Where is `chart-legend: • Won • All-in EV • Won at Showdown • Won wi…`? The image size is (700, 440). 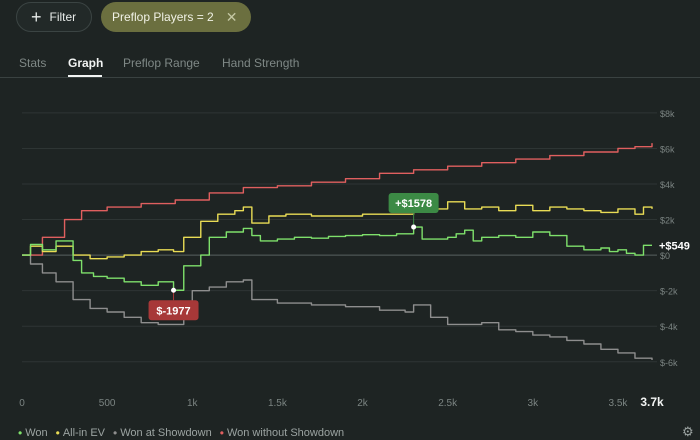
chart-legend: • Won • All-in EV • Won at Showdown • Won wi… is located at coordinates (181, 433).